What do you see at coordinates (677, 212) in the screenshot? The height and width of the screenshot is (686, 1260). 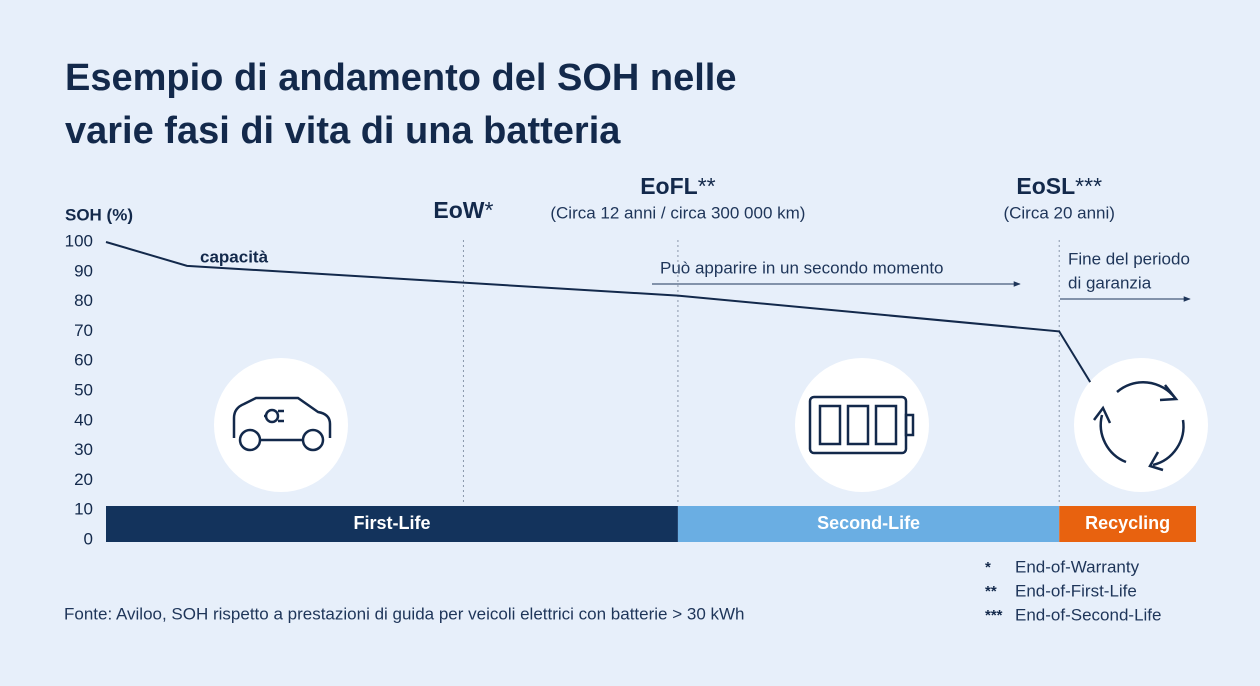 I see `marker-detail: (Circa 12 anni / circa 300 000 km)` at bounding box center [677, 212].